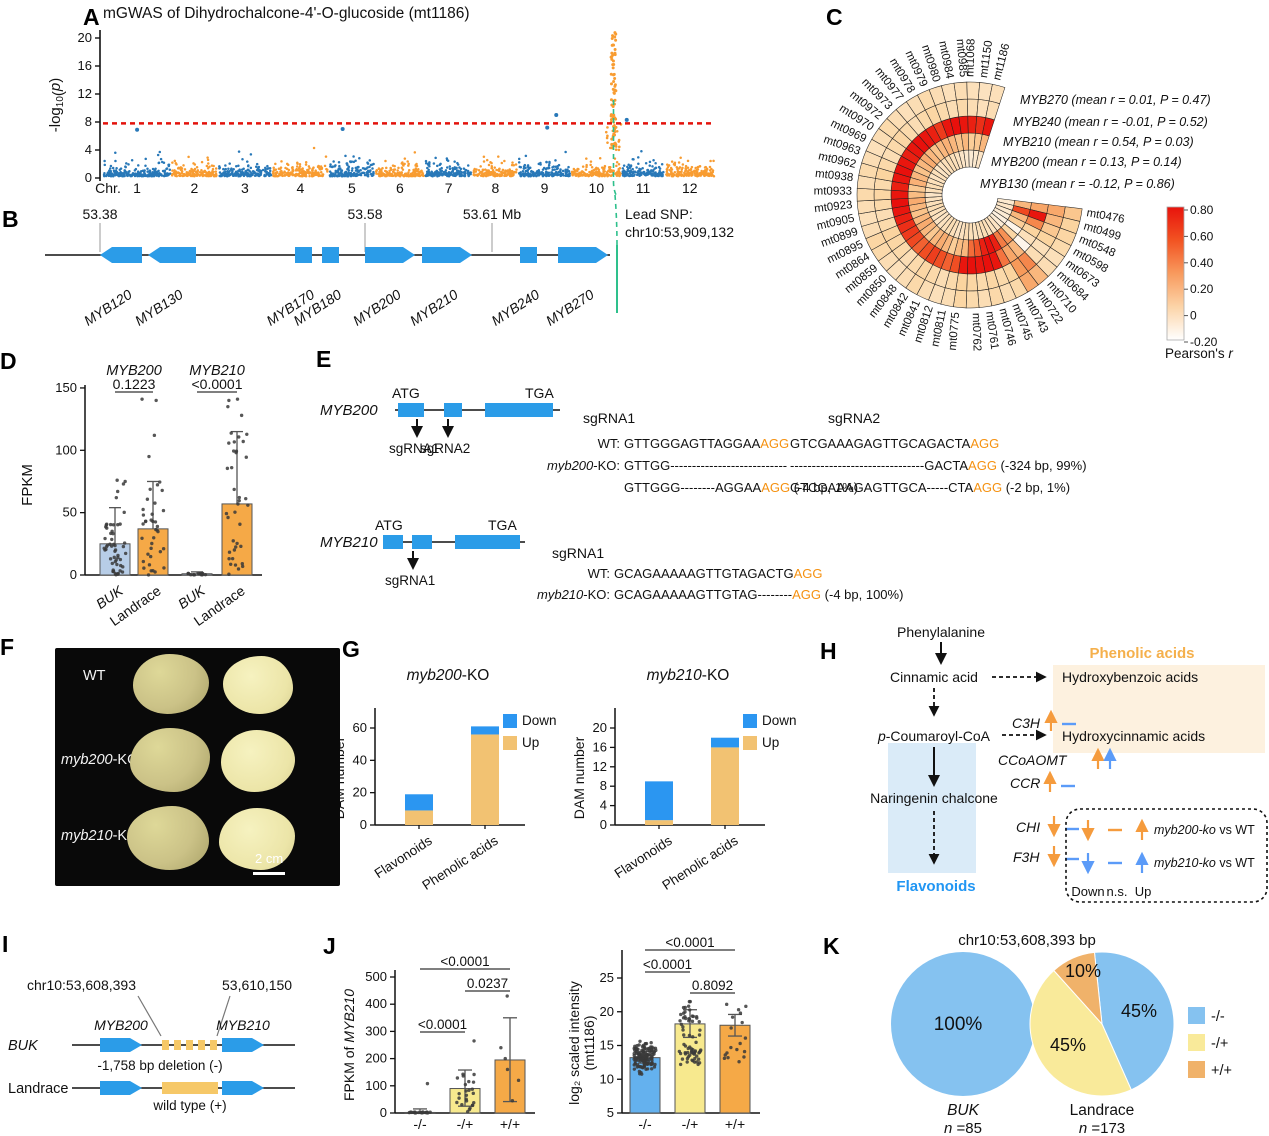  What do you see at coordinates (170, 760) in the screenshot?
I see `tuber-whole-myb200ko` at bounding box center [170, 760].